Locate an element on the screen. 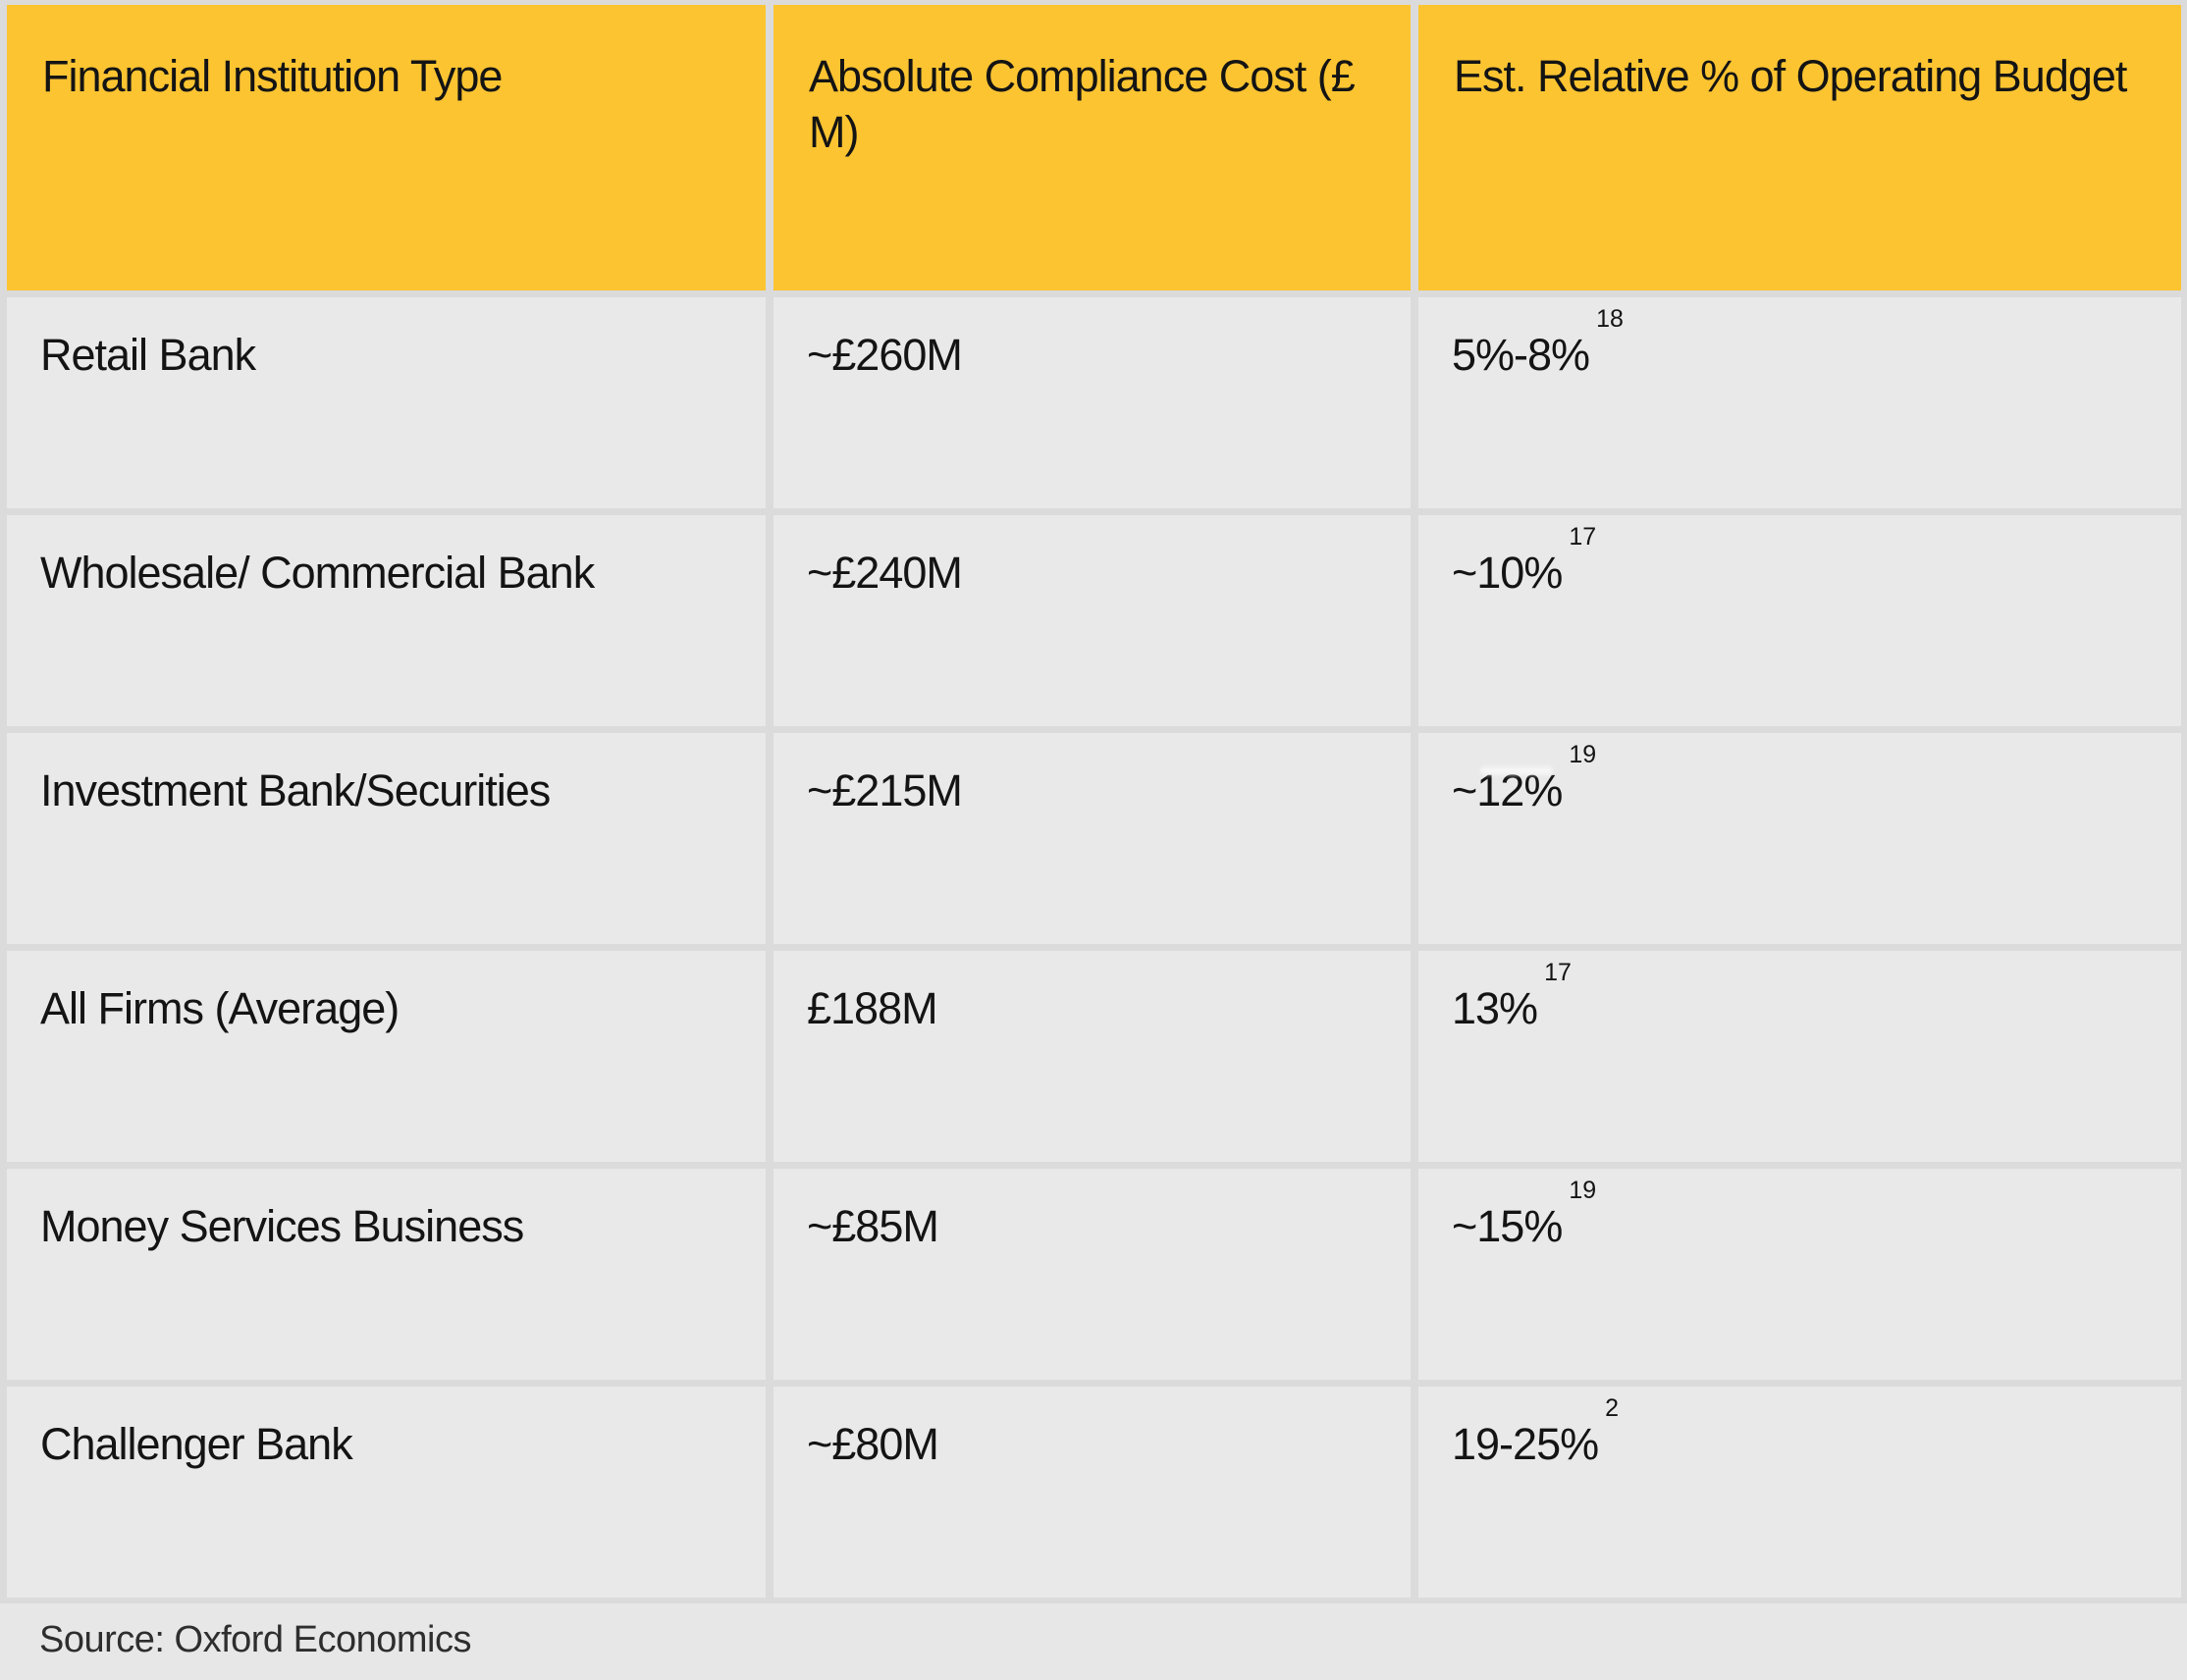 This screenshot has height=1680, width=2187. institution-cell: Investment Bank/Securities is located at coordinates (386, 838).